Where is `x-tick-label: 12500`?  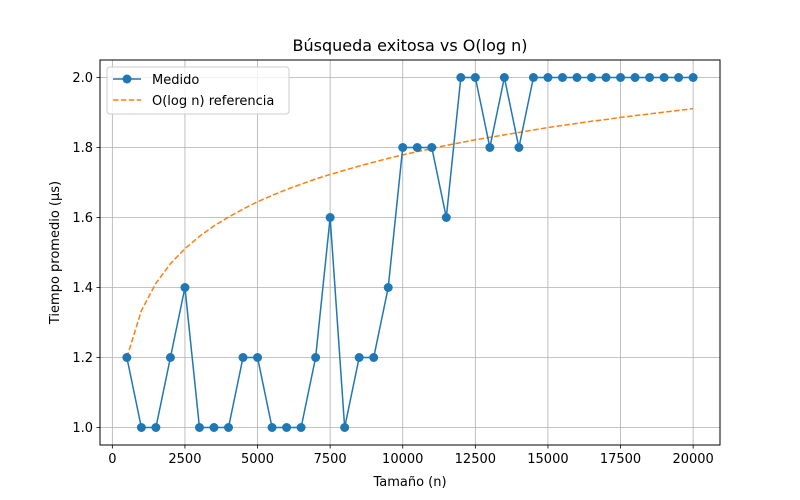
x-tick-label: 12500 is located at coordinates (475, 459).